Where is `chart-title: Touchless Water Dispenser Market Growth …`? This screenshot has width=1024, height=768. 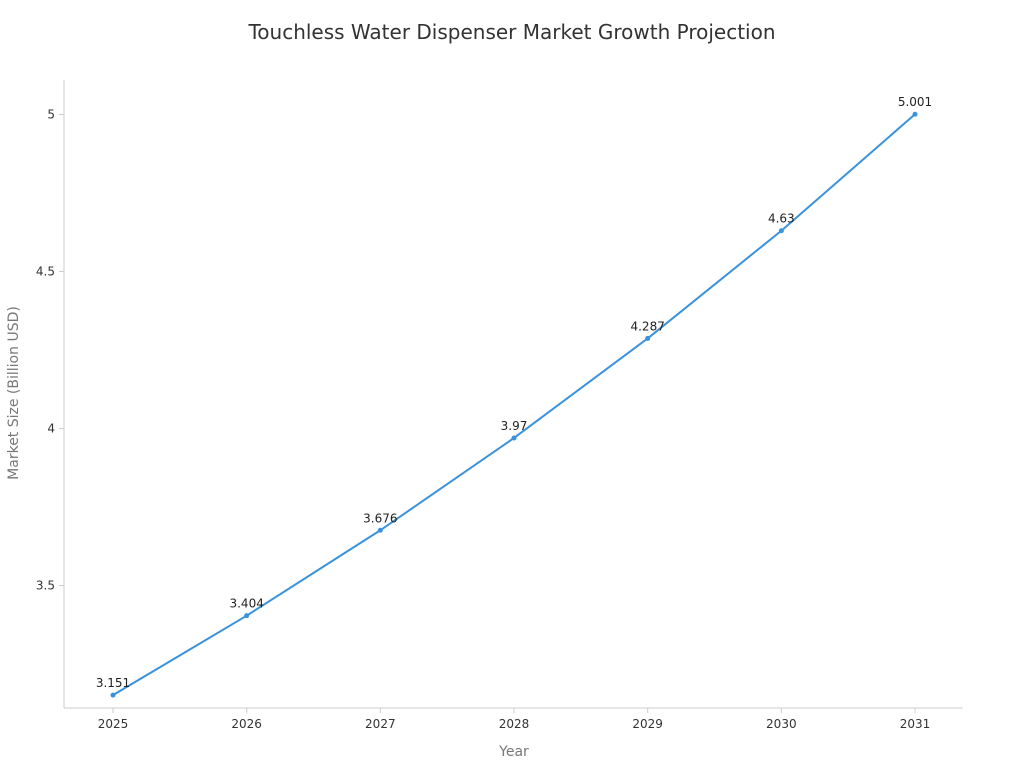 chart-title: Touchless Water Dispenser Market Growth … is located at coordinates (512, 32).